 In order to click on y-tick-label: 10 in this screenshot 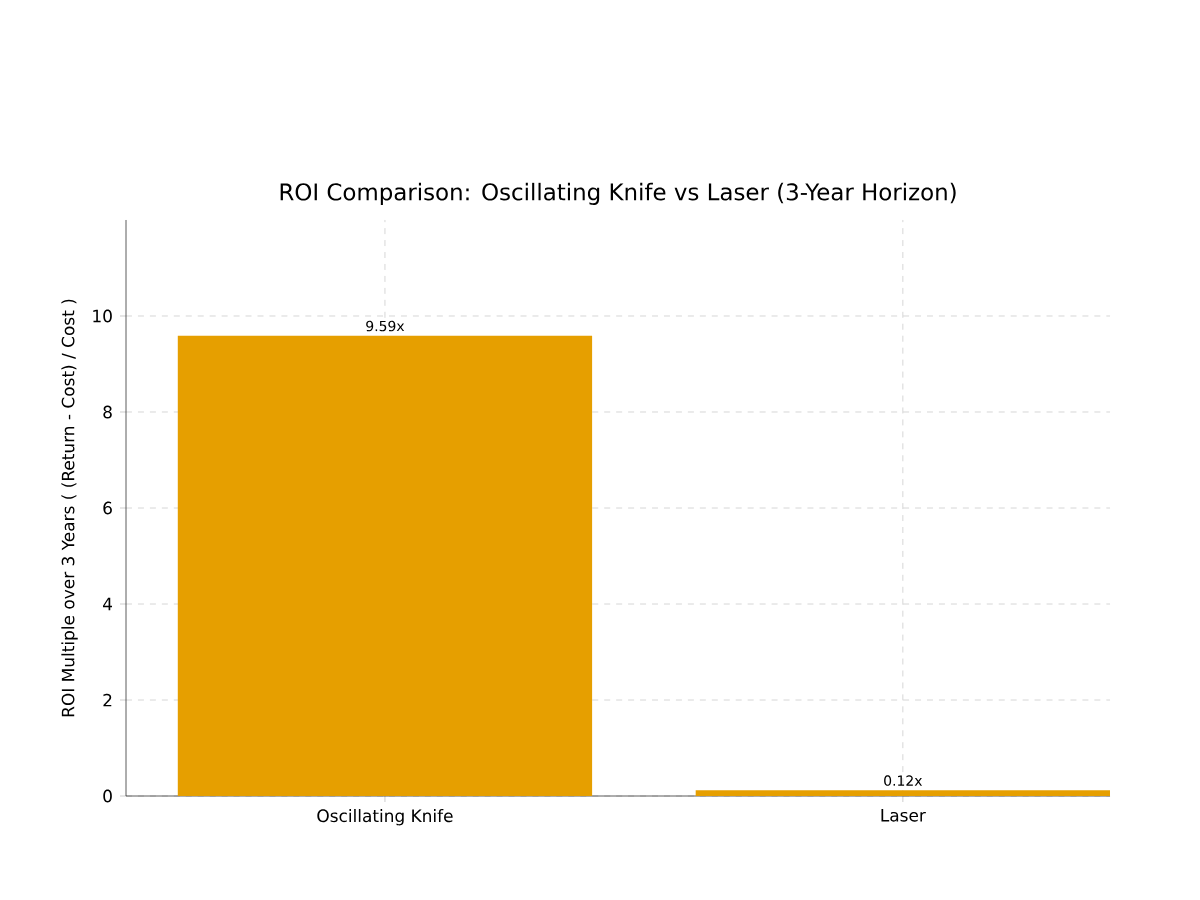, I will do `click(102, 316)`.